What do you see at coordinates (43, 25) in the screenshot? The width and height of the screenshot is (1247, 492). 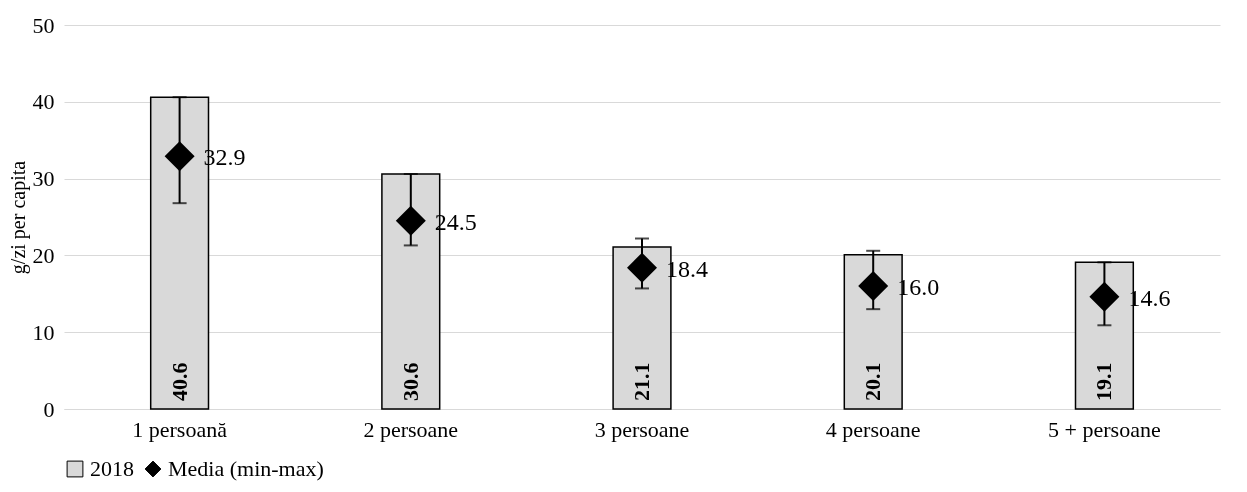 I see `y-tick-label: 50` at bounding box center [43, 25].